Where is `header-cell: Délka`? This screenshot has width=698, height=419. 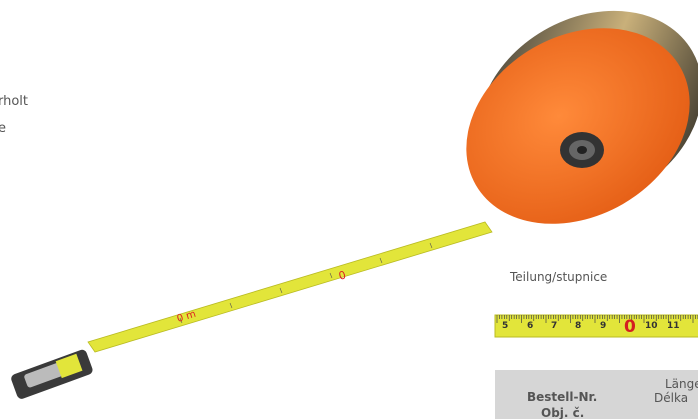 header-cell: Délka is located at coordinates (671, 398).